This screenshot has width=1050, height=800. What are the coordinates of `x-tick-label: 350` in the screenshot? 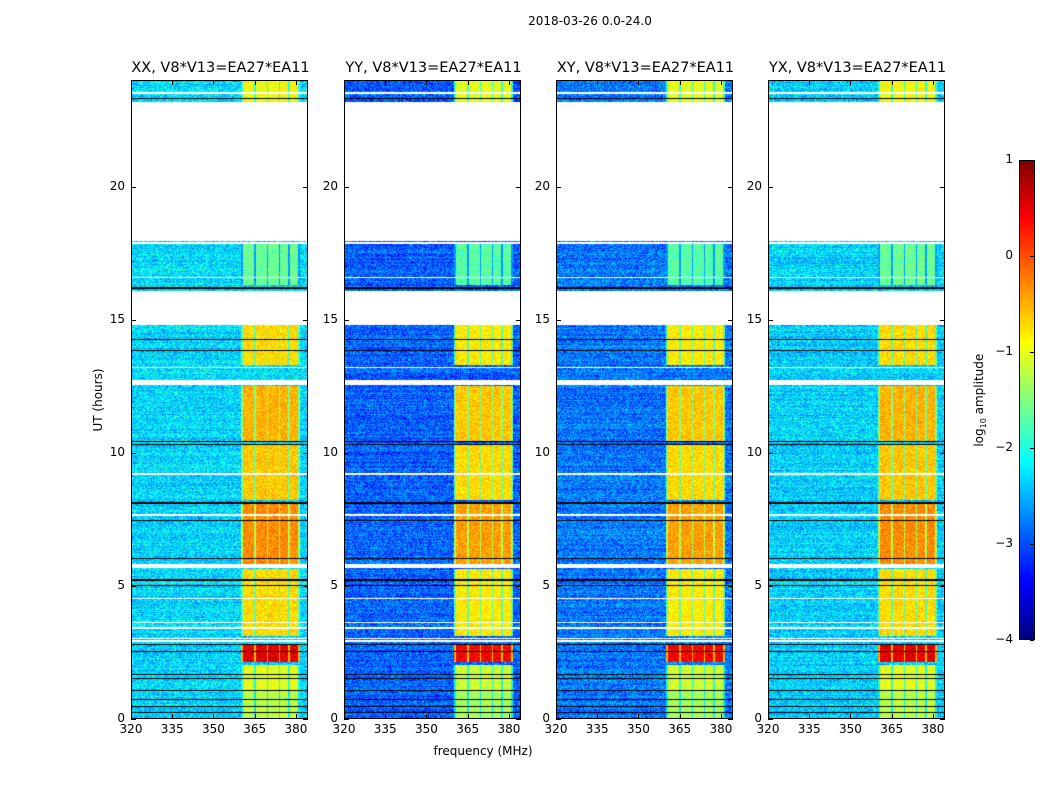 It's located at (850, 729).